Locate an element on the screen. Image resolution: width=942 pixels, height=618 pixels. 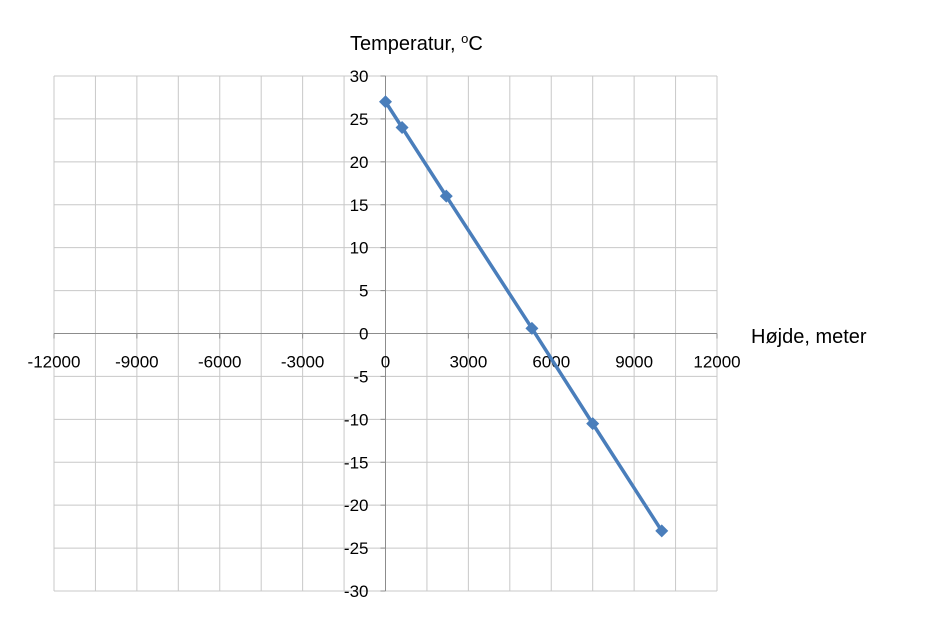
x-tick-label: 3000 is located at coordinates (468, 362).